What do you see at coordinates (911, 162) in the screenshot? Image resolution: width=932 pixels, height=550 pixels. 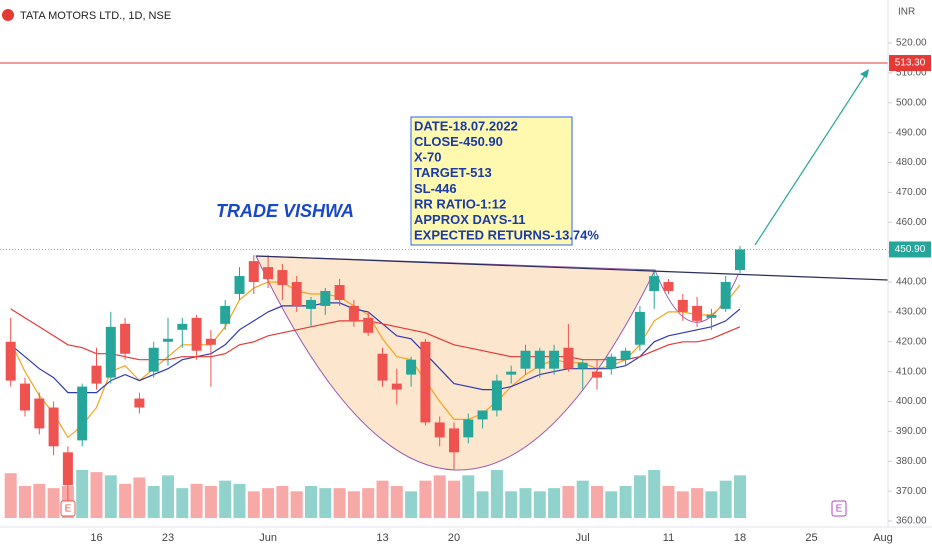 I see `y-tick-label: 480.00` at bounding box center [911, 162].